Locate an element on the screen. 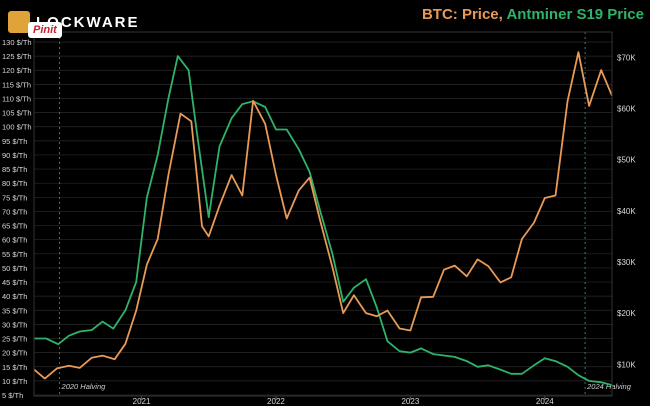  y-left-tick-label: 110 $/Th is located at coordinates (16, 98).